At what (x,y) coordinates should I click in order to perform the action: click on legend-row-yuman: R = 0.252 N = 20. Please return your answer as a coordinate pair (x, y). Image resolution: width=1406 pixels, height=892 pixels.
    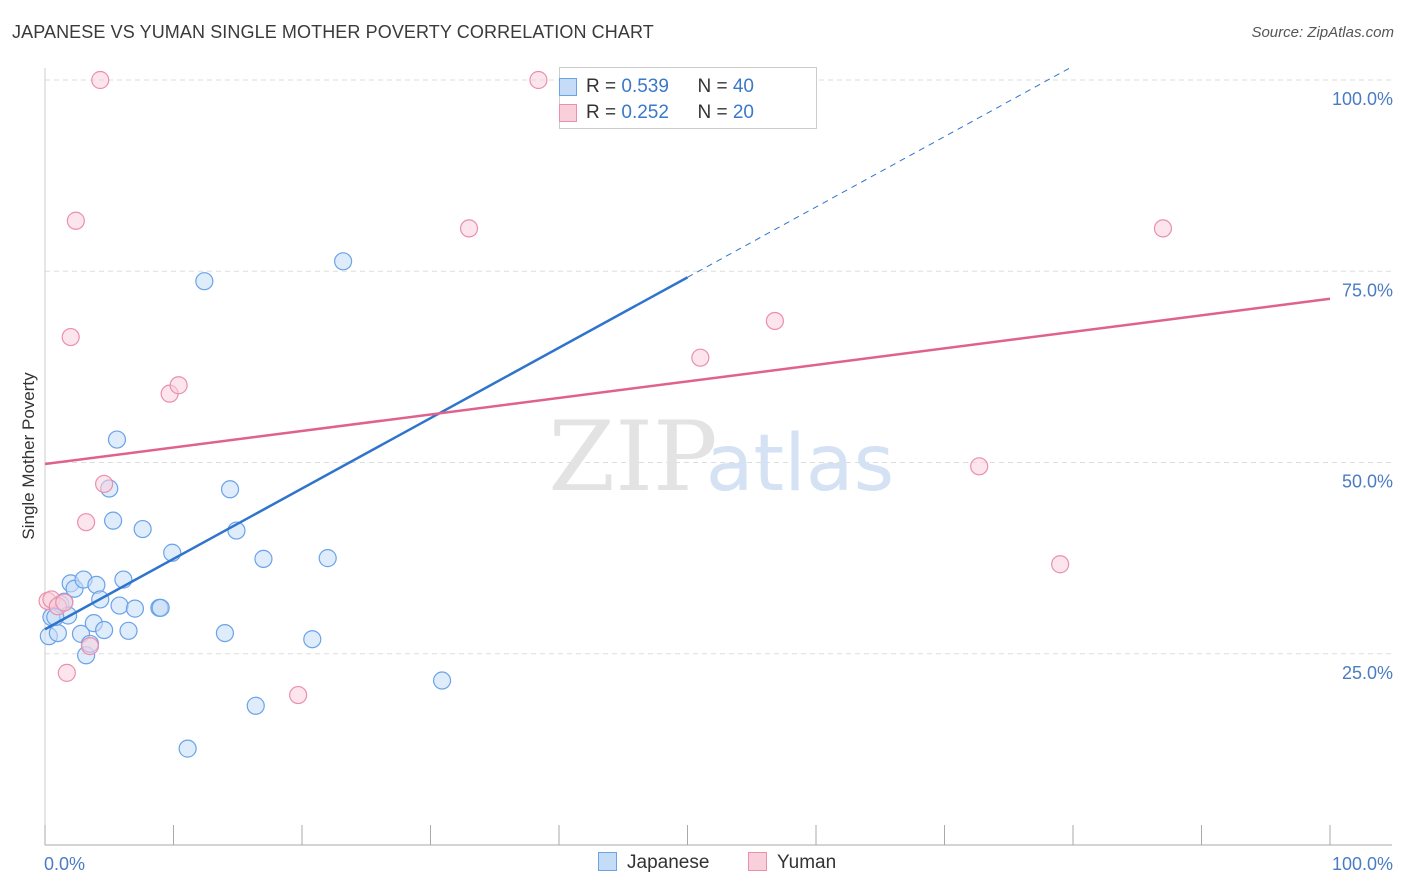
    Looking at the image, I should click on (656, 113).